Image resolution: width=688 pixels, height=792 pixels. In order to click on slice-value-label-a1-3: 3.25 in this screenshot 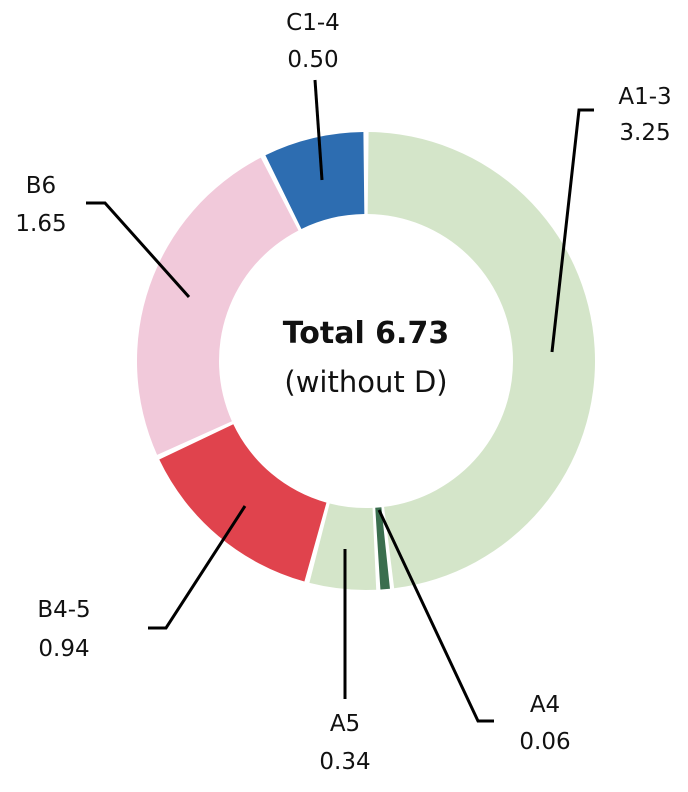, I will do `click(644, 133)`.